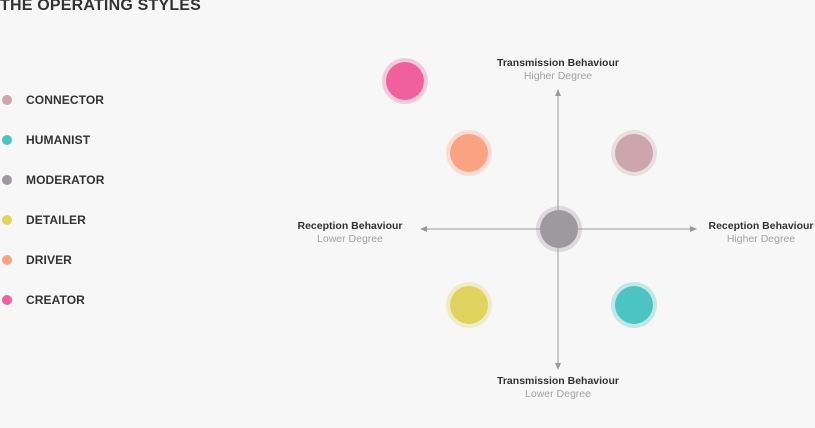  Describe the element at coordinates (558, 381) in the screenshot. I see `bottom-axis-title: Transmission Behaviour` at that location.